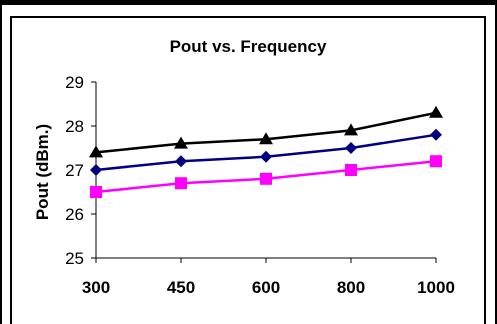 This screenshot has width=497, height=324. Describe the element at coordinates (181, 287) in the screenshot. I see `x-tick-label: 450` at that location.